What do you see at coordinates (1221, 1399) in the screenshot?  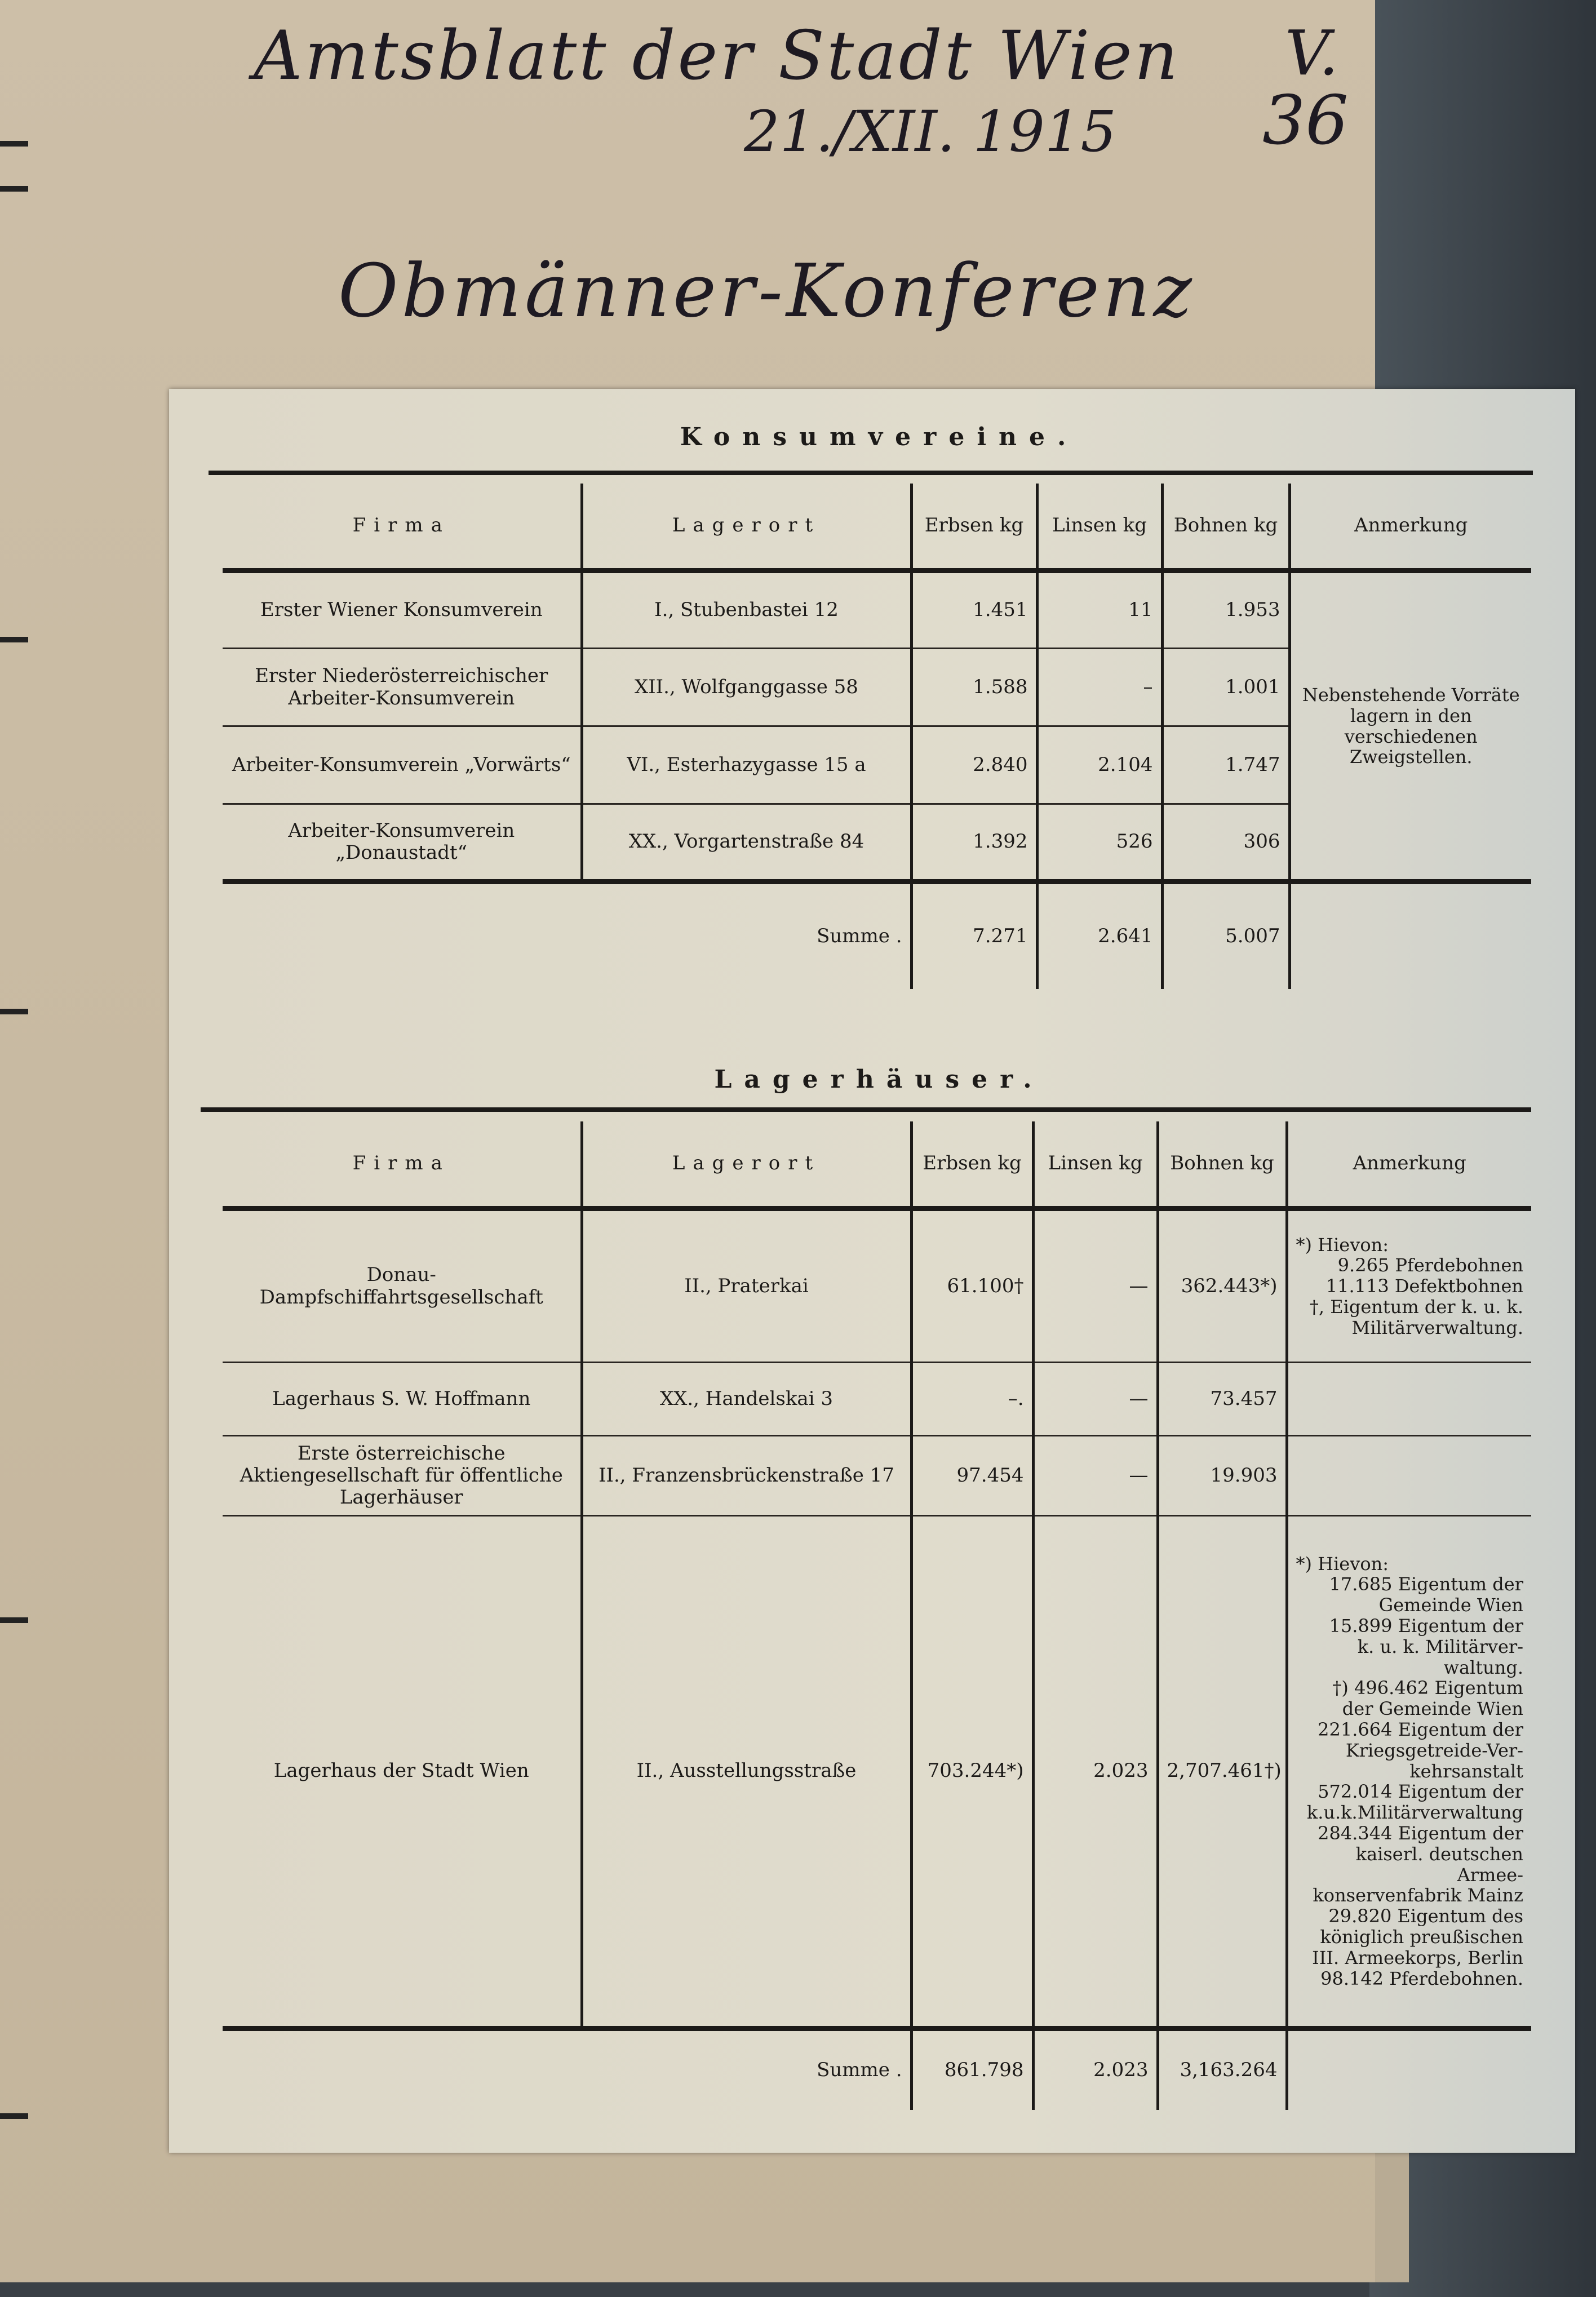 I see `bohnen-cell: 73.457` at bounding box center [1221, 1399].